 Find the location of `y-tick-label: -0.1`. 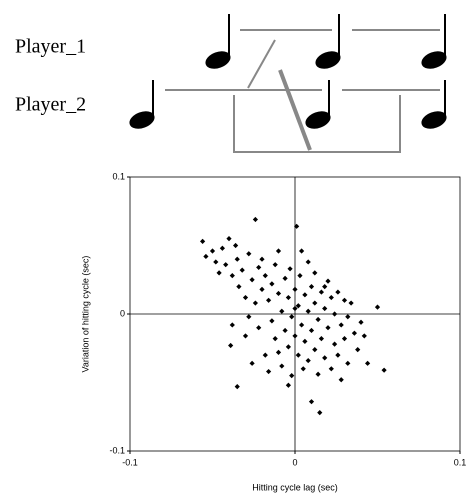

y-tick-label: -0.1 is located at coordinates (117, 450).